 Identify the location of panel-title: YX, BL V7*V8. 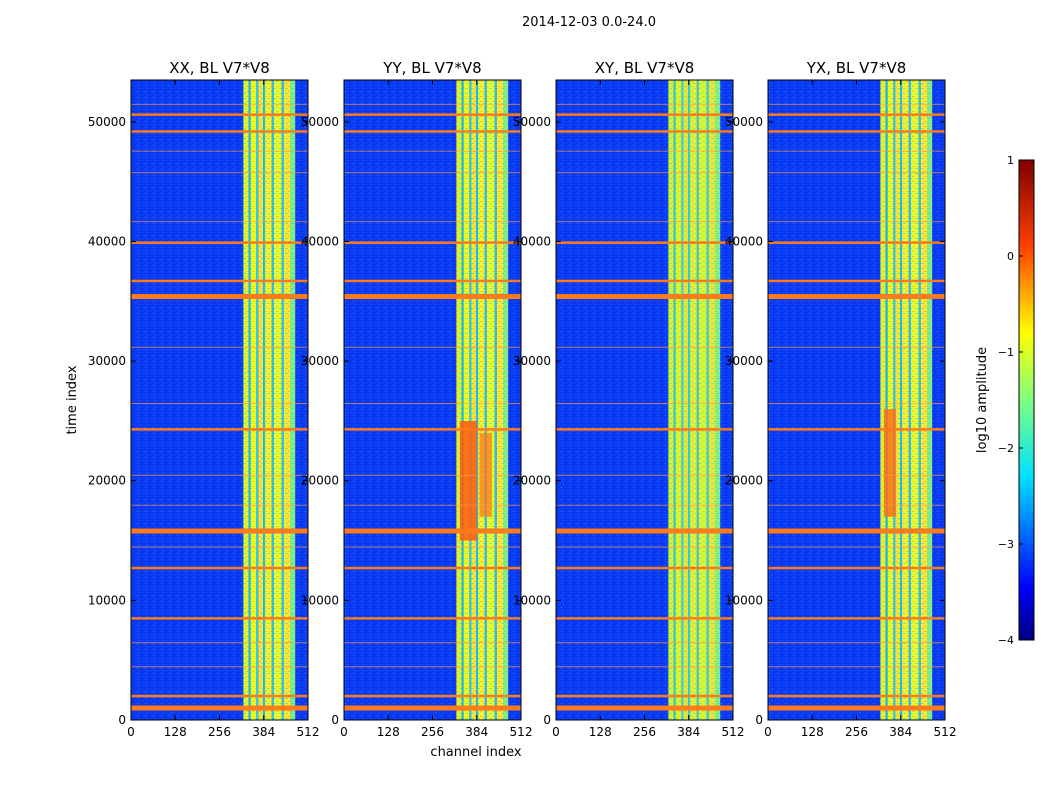
(856, 68).